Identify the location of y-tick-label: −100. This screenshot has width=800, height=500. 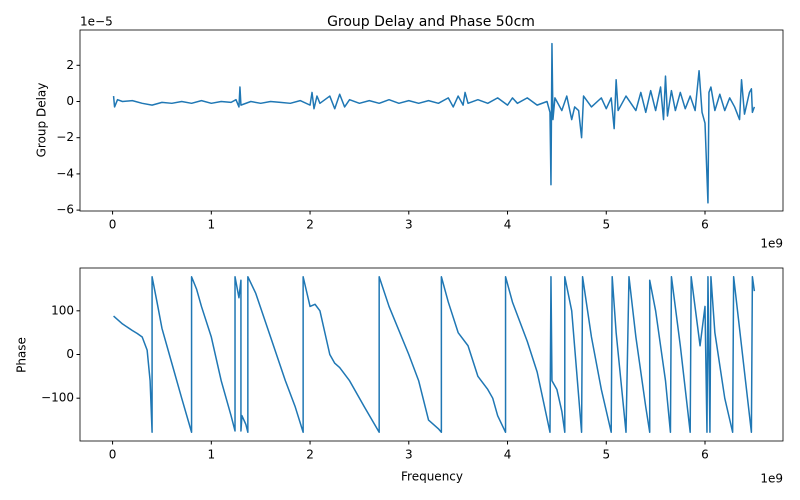
(57, 398).